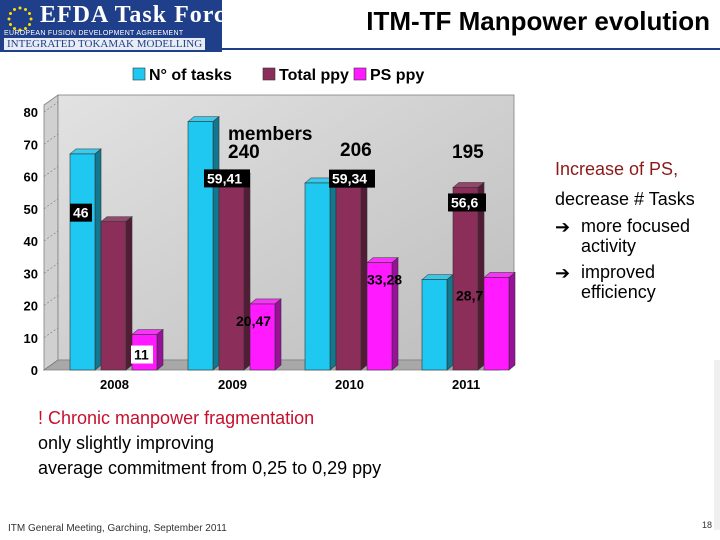  I want to click on side-bullet-text: improved efficiency, so click(618, 282).